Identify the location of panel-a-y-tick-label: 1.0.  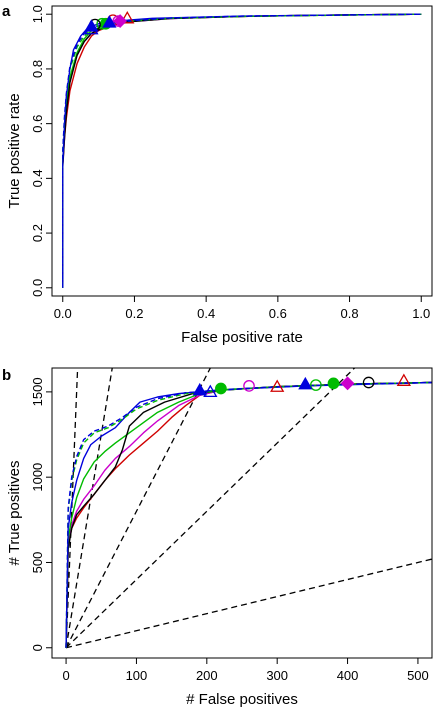
(37, 14).